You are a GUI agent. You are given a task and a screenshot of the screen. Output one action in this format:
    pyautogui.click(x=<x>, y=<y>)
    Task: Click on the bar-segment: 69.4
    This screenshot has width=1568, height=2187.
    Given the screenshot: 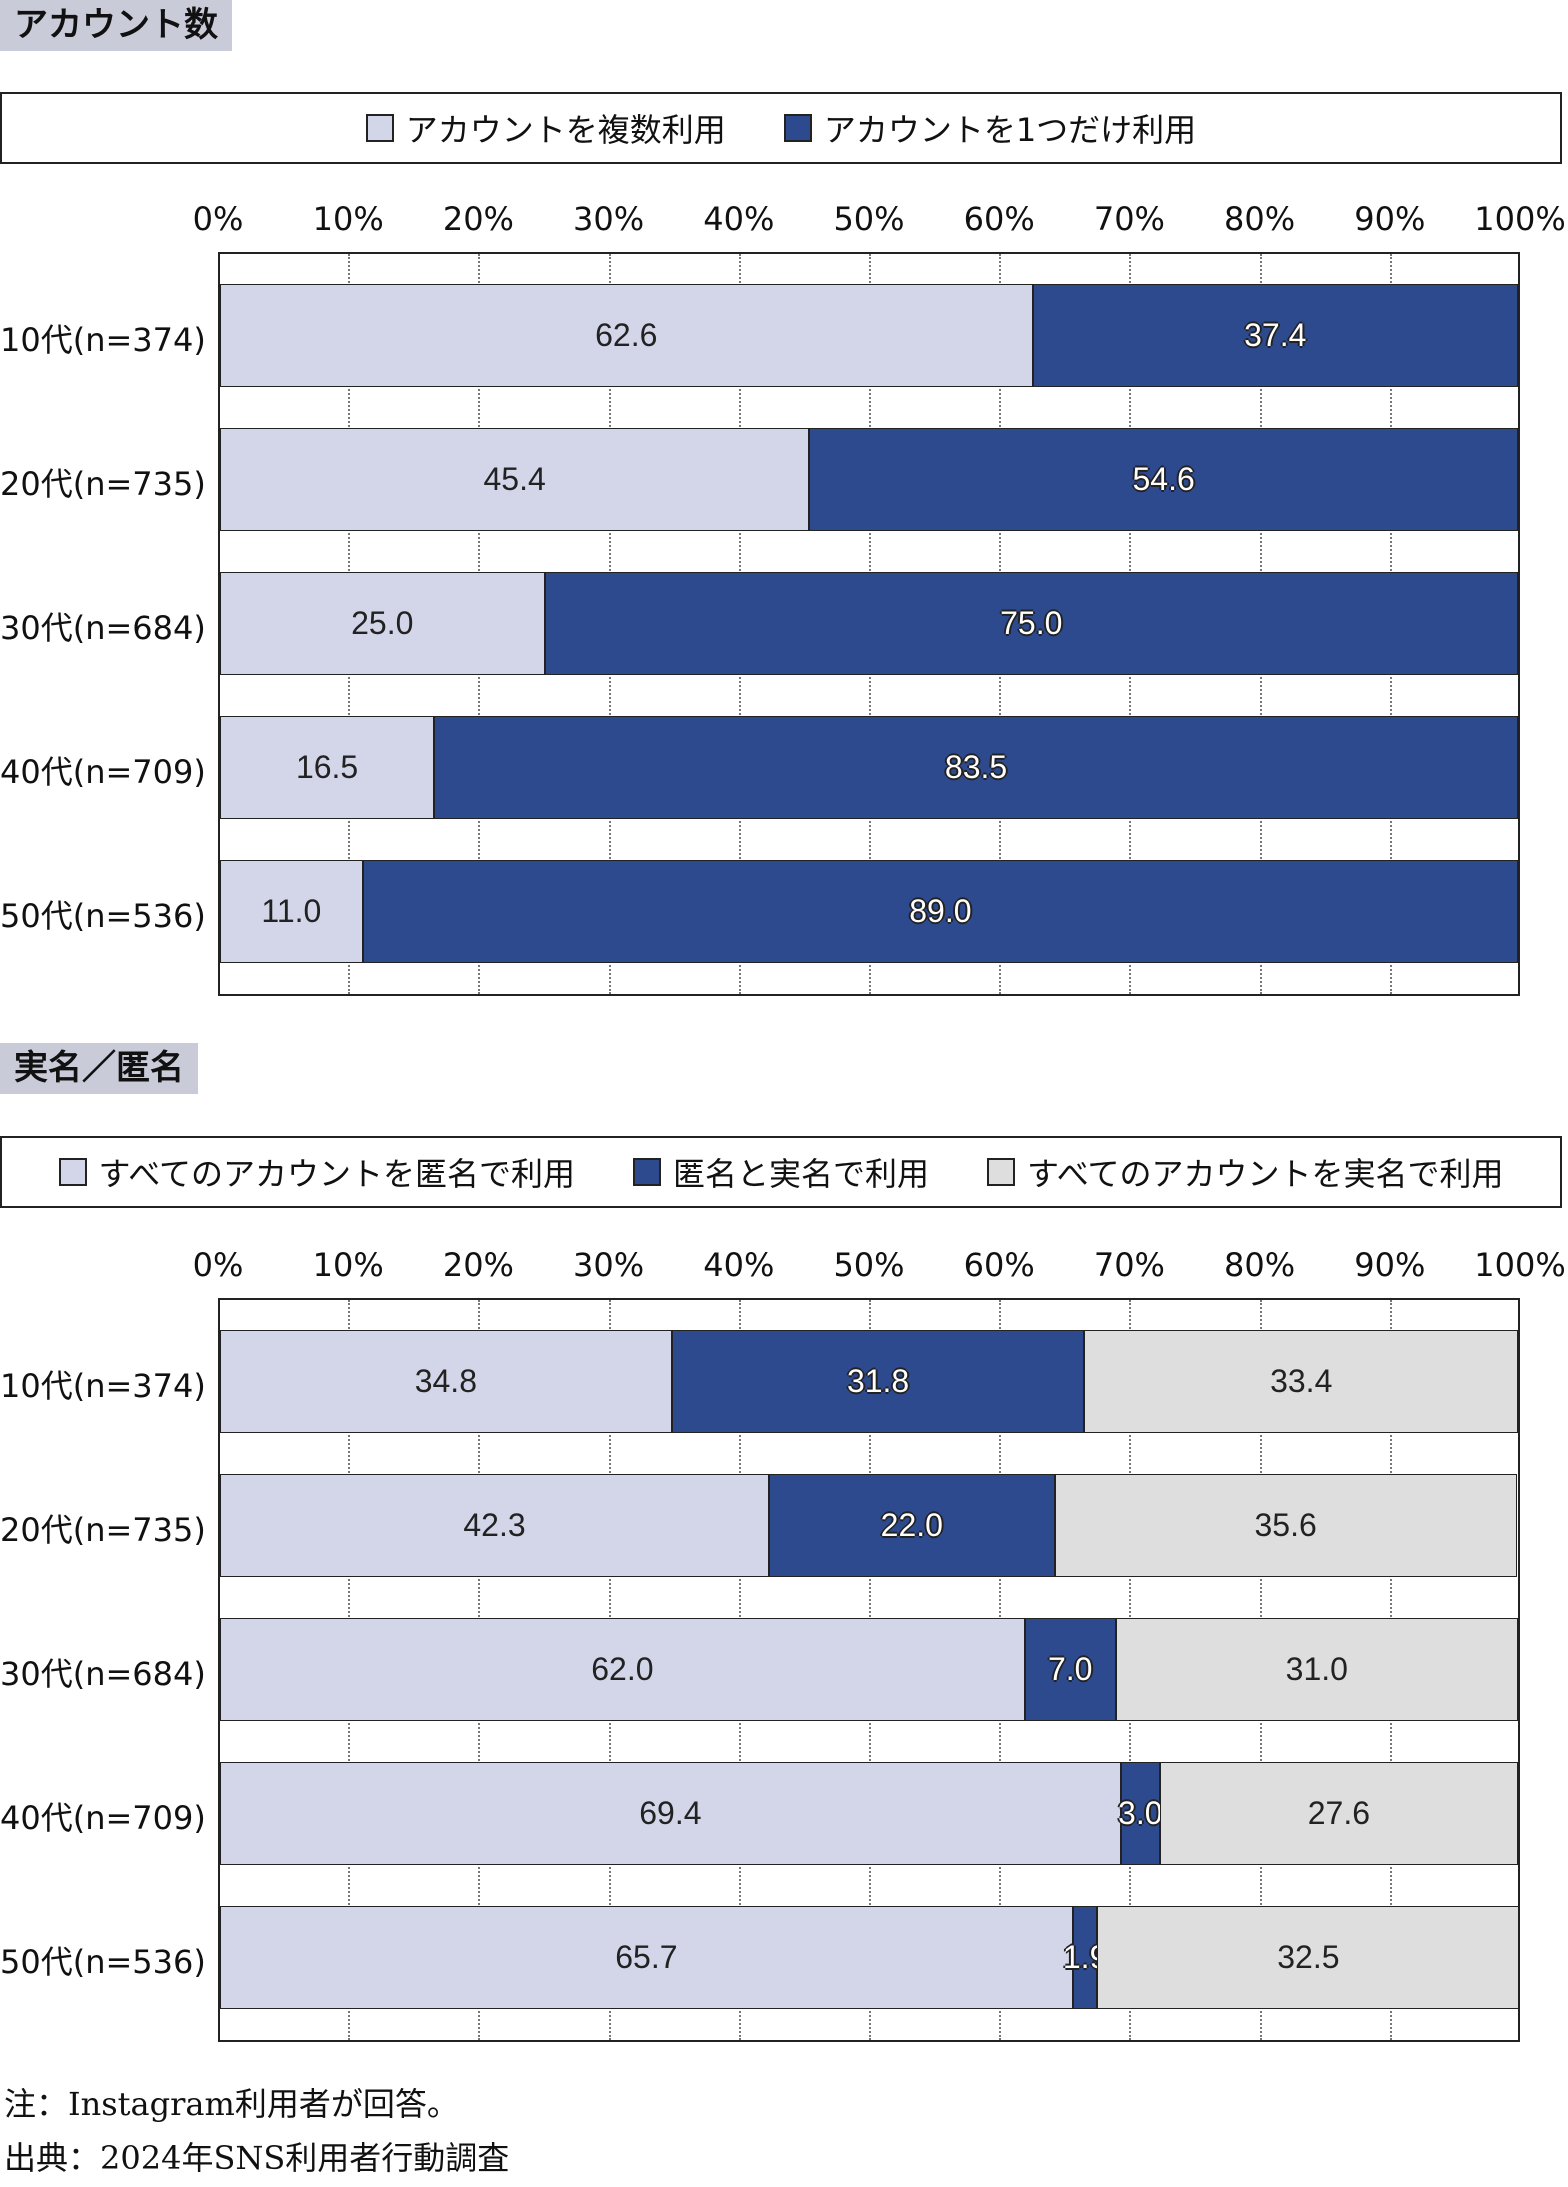 What is the action you would take?
    pyautogui.click(x=670, y=1813)
    